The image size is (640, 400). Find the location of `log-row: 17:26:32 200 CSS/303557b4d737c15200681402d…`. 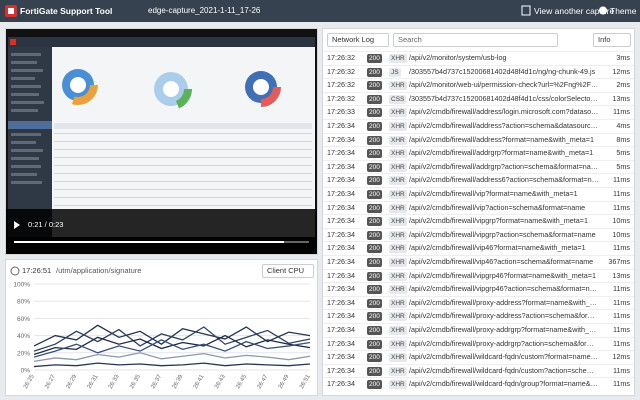

log-row: 17:26:32 200 CSS/303557b4d737c15200681402d… is located at coordinates (478, 98).